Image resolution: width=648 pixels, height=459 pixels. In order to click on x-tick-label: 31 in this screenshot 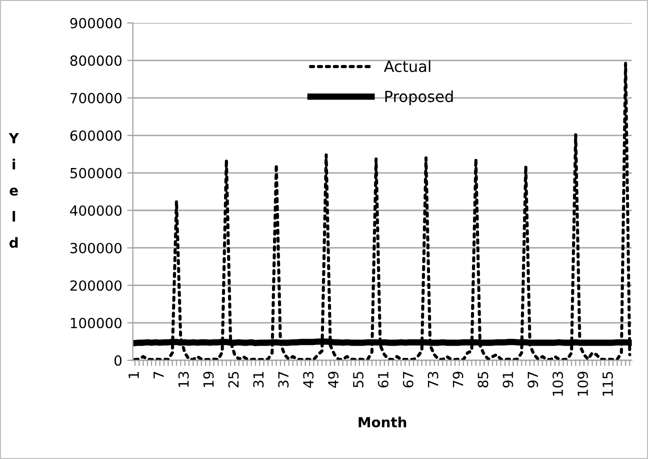, I will do `click(258, 380)`.